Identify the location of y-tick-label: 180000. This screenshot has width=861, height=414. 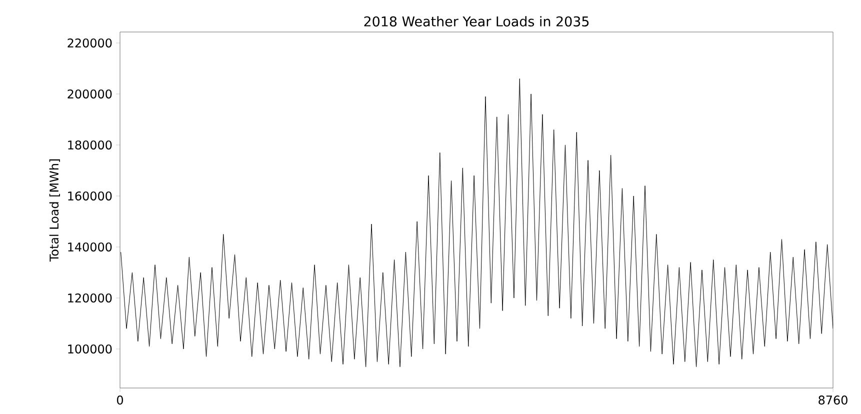
(90, 145).